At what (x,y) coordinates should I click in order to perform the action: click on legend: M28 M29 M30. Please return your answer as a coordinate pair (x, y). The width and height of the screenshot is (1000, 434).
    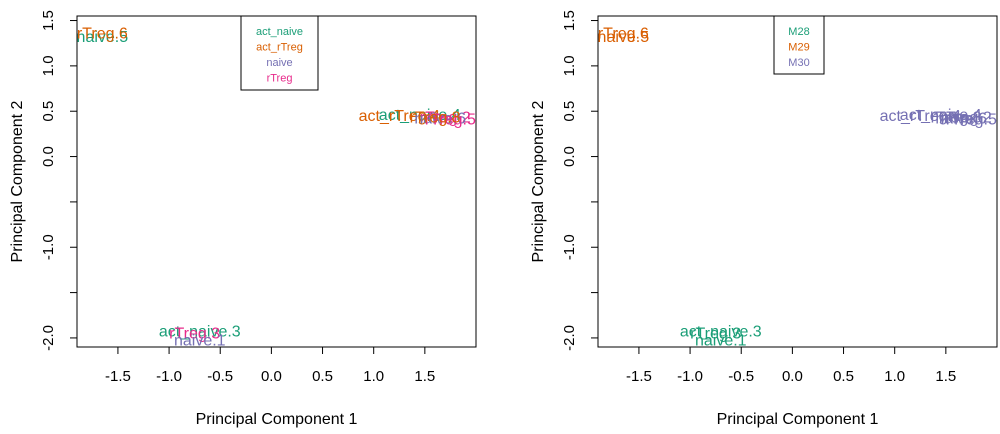
    Looking at the image, I should click on (799, 45).